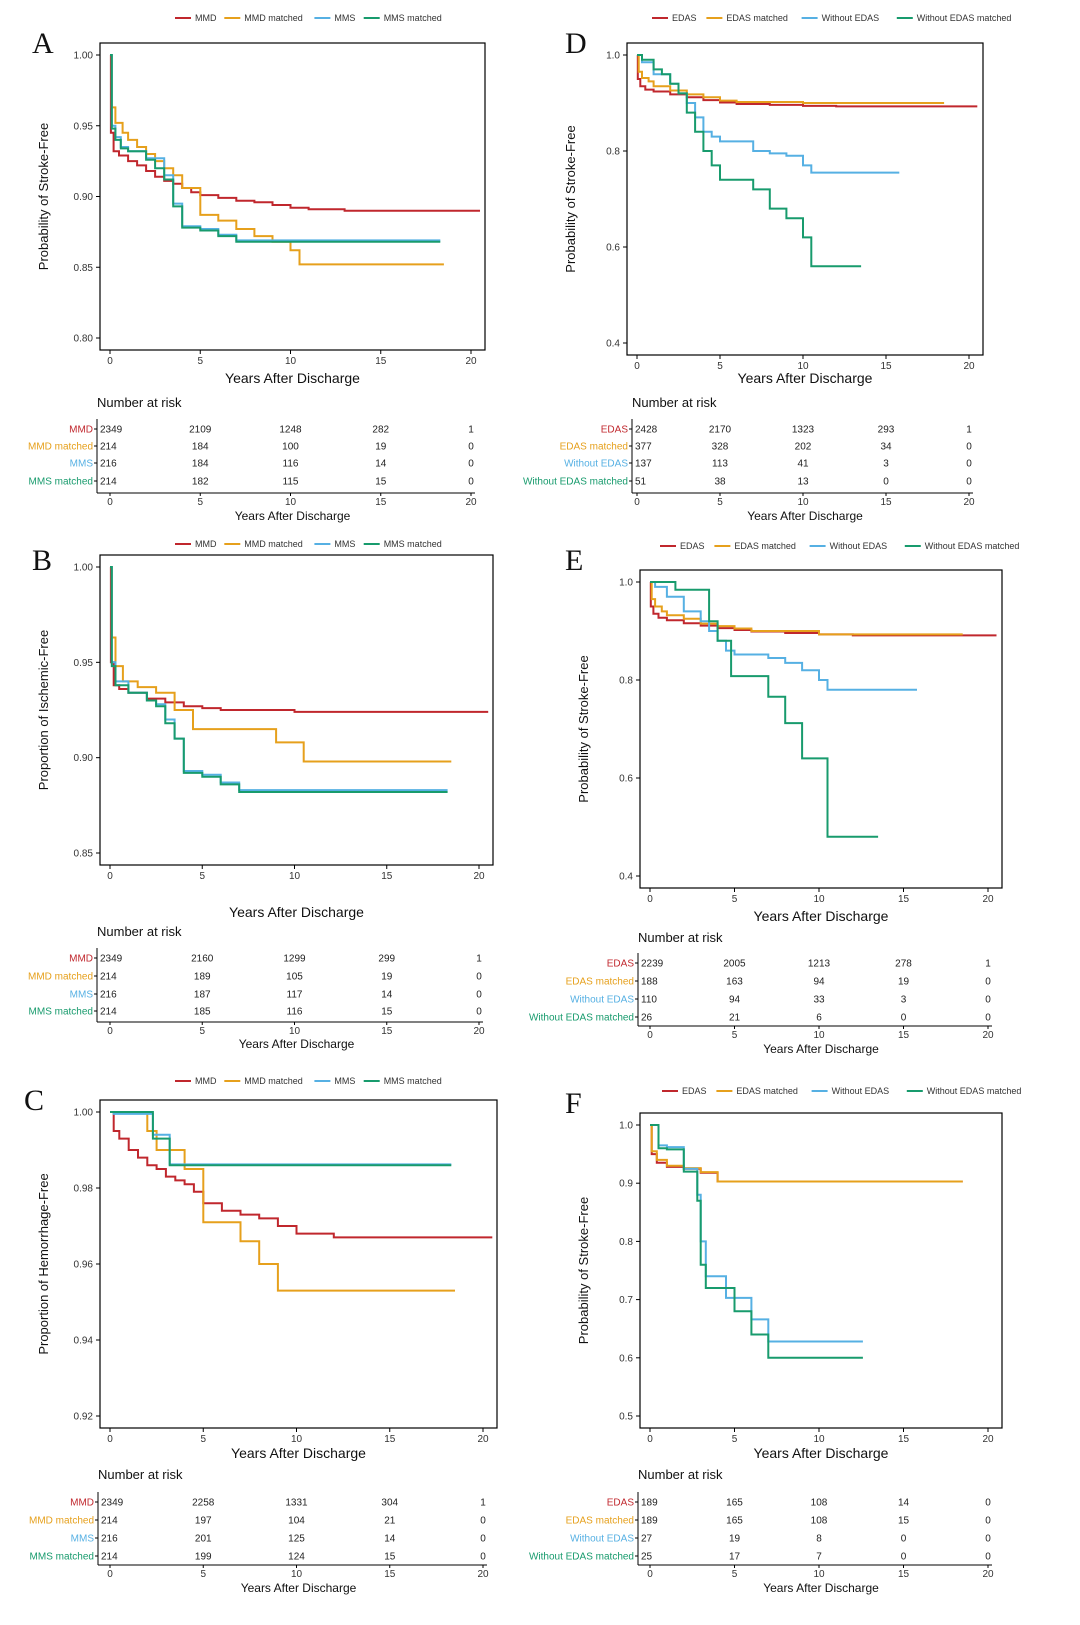 The image size is (1080, 1625). What do you see at coordinates (594, 447) in the screenshot?
I see `risk-row-label: EDAS matched` at bounding box center [594, 447].